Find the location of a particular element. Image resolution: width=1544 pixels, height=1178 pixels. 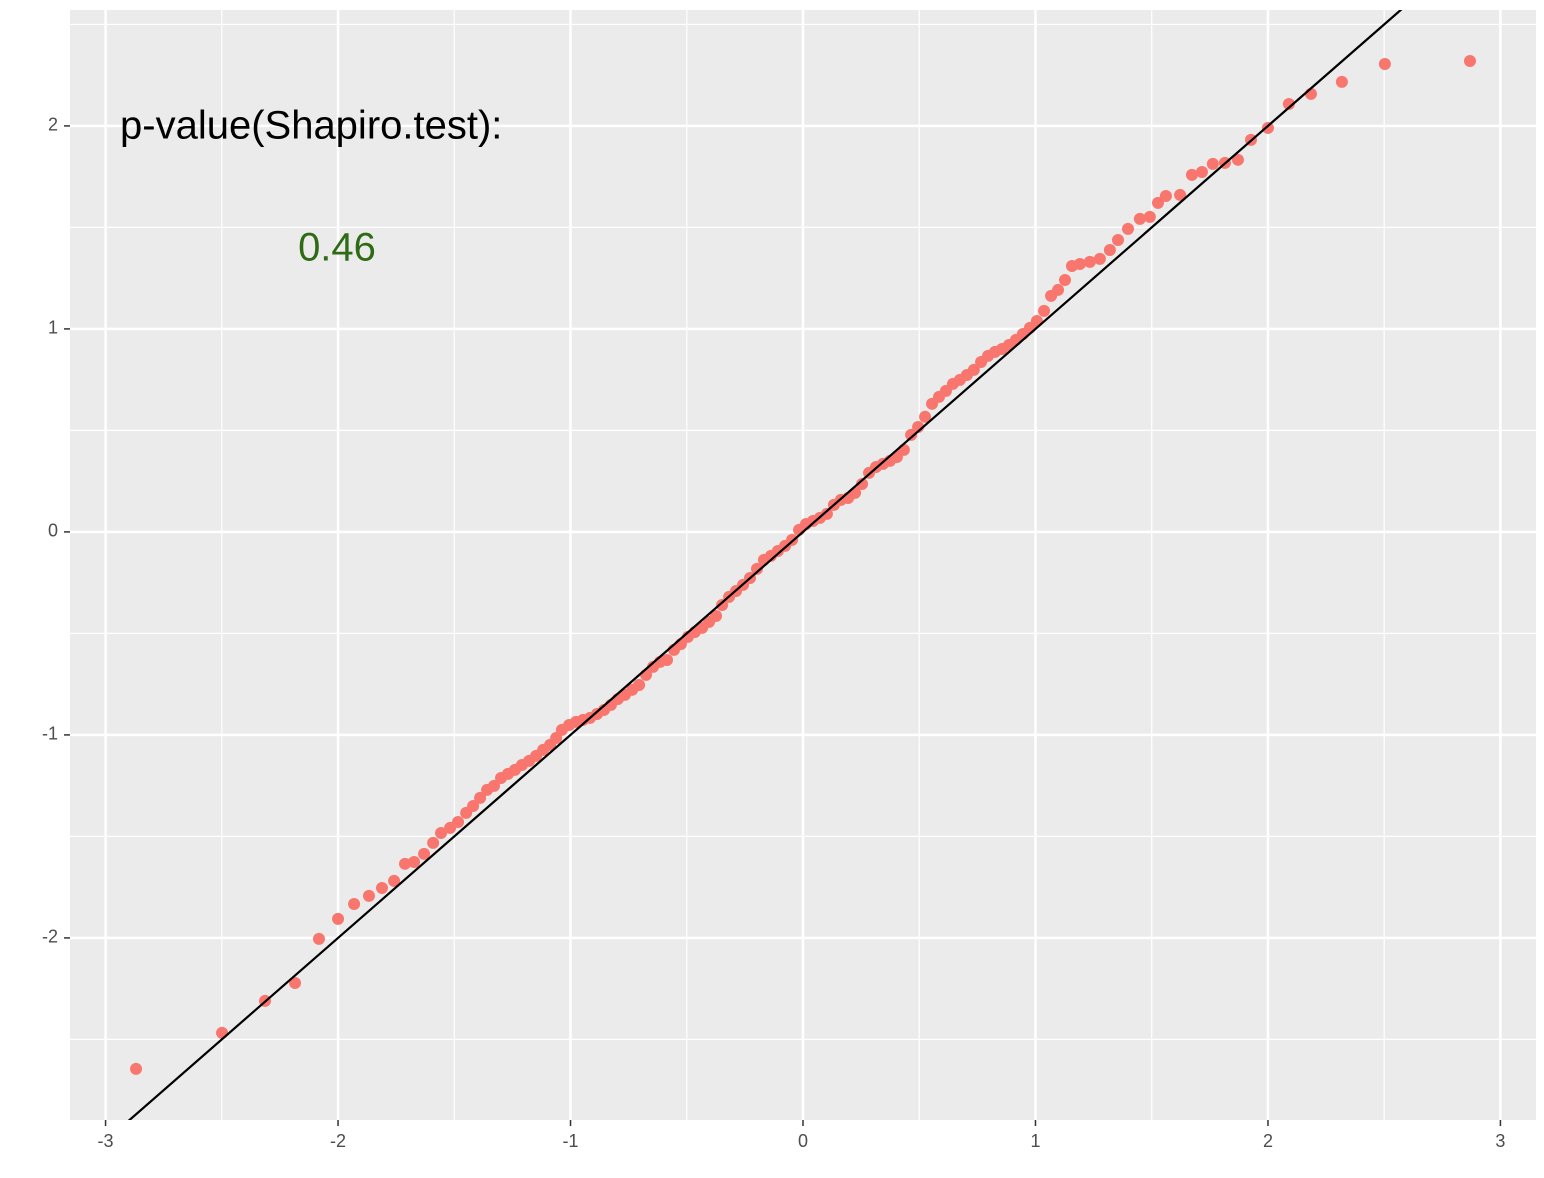

x-tick-label: 0 is located at coordinates (803, 1141).